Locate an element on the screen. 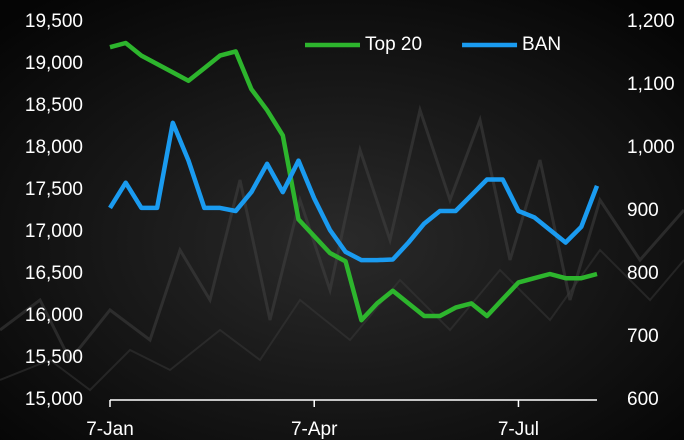  y-tick-label: 18,500 is located at coordinates (54, 105).